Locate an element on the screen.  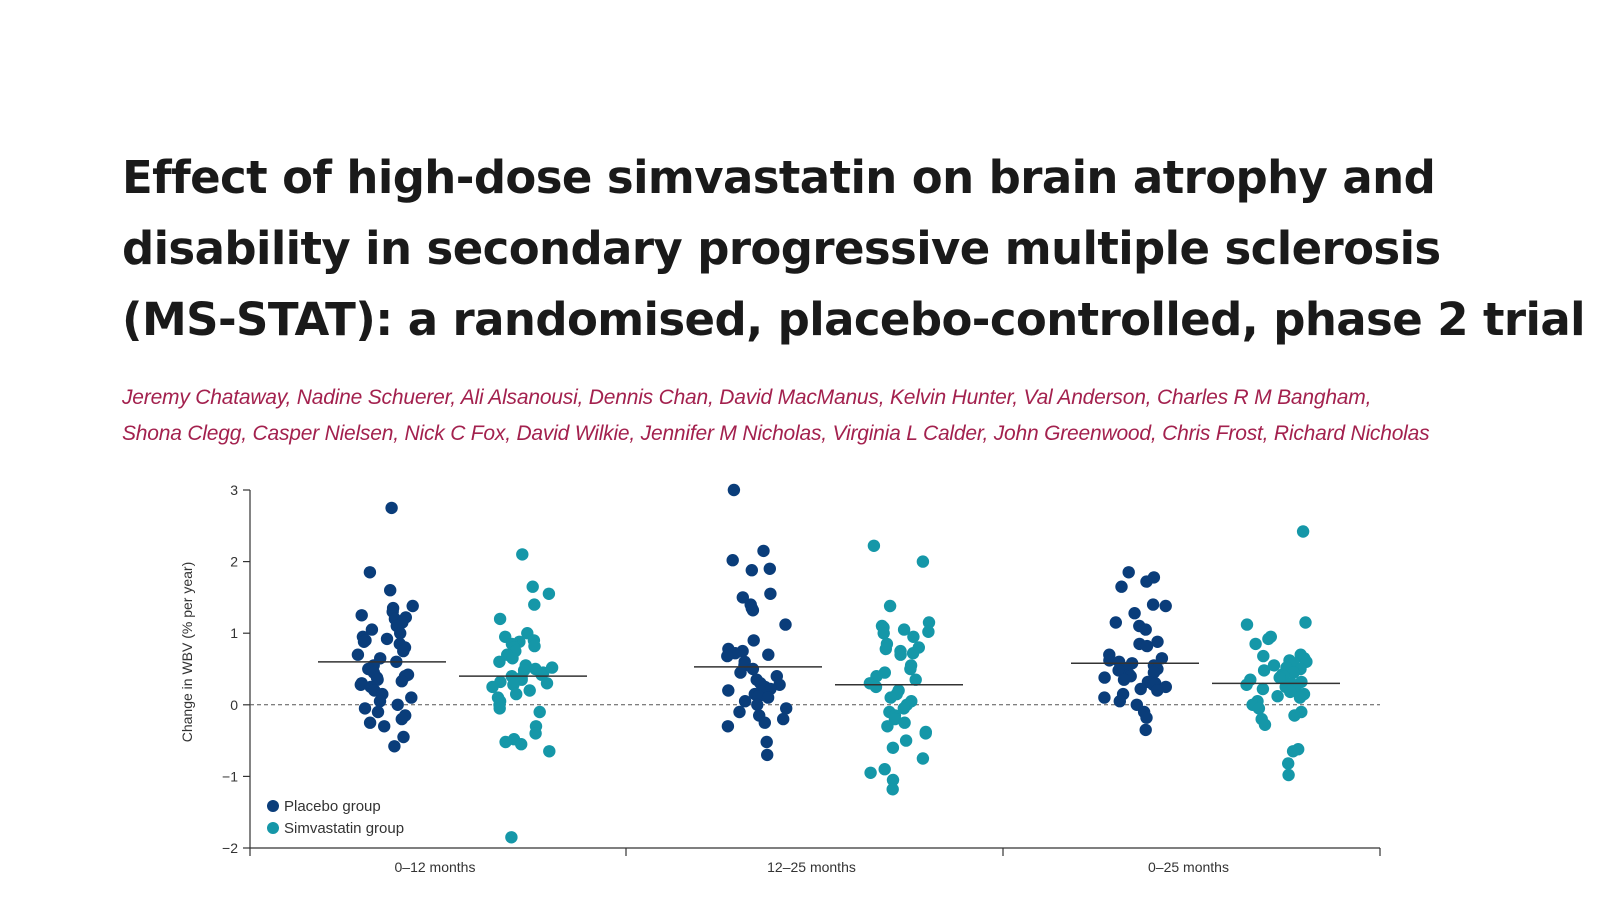
legend-marker-placebo is located at coordinates (273, 806).